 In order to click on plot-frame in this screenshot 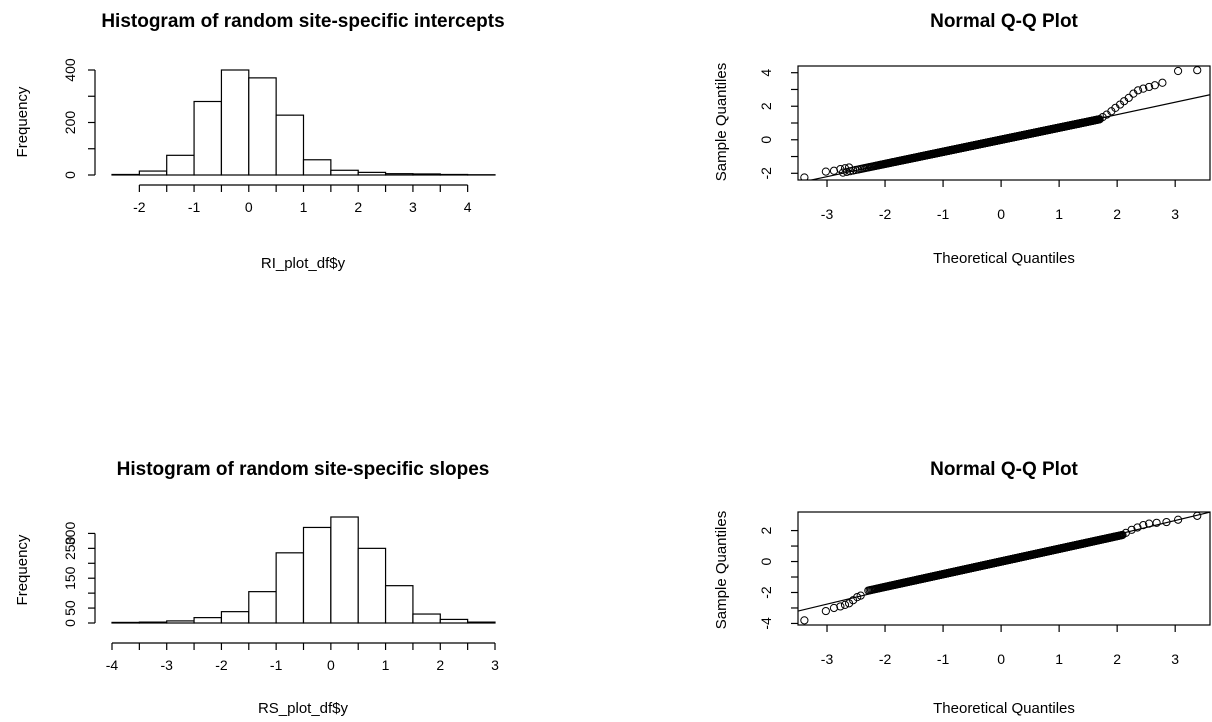, I will do `click(1004, 568)`.